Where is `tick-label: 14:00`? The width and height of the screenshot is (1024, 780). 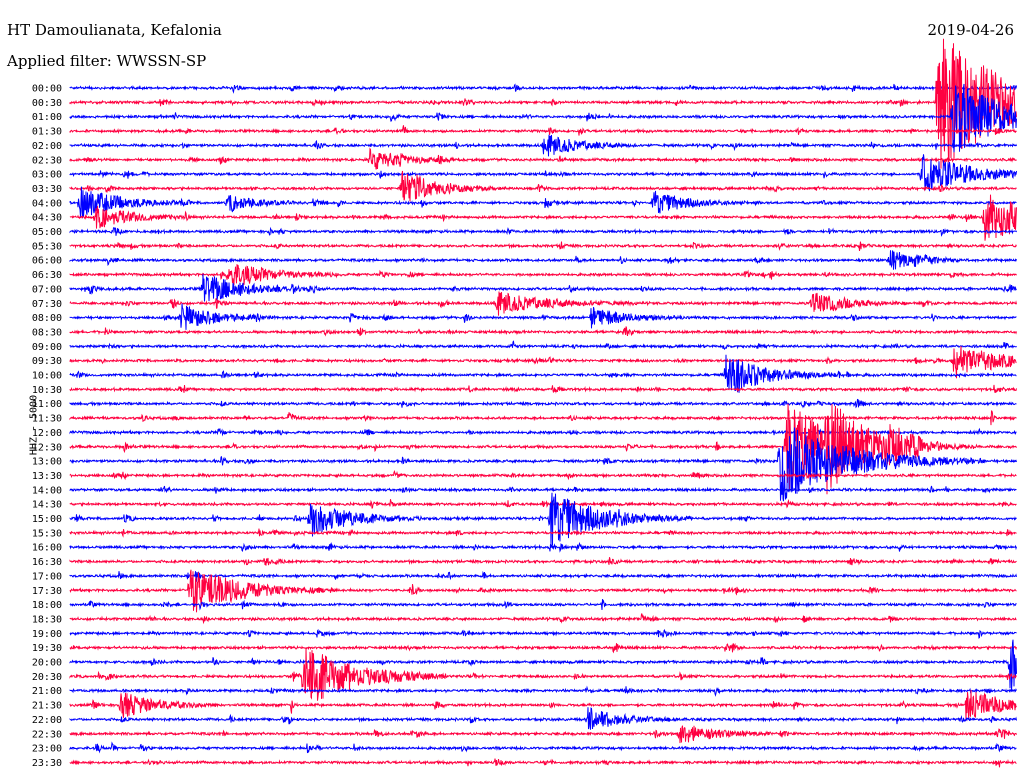
tick-label: 14:00 is located at coordinates (47, 490).